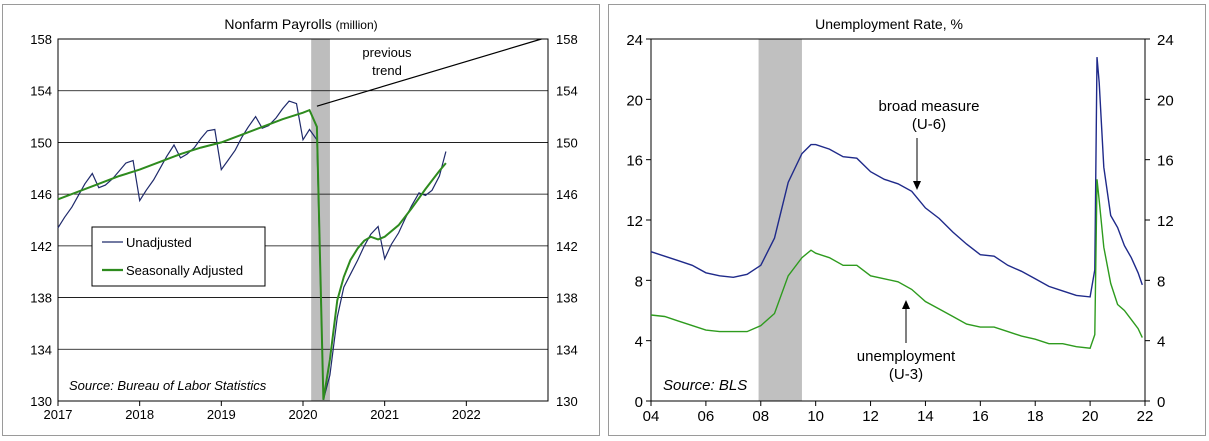 Image resolution: width=1209 pixels, height=441 pixels. I want to click on y-tick-right-0: 0, so click(1161, 402).